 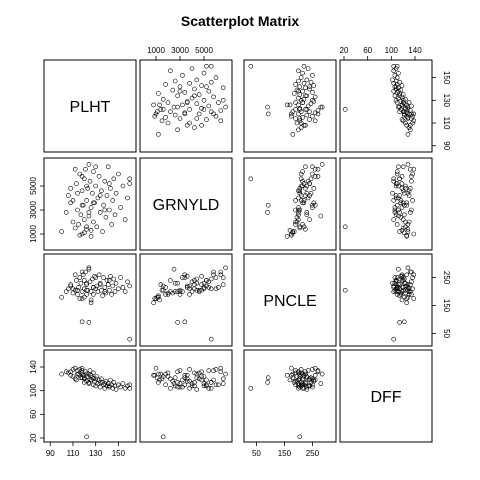 What do you see at coordinates (186, 205) in the screenshot?
I see `diagonal-label-grnyld: GRNYLD` at bounding box center [186, 205].